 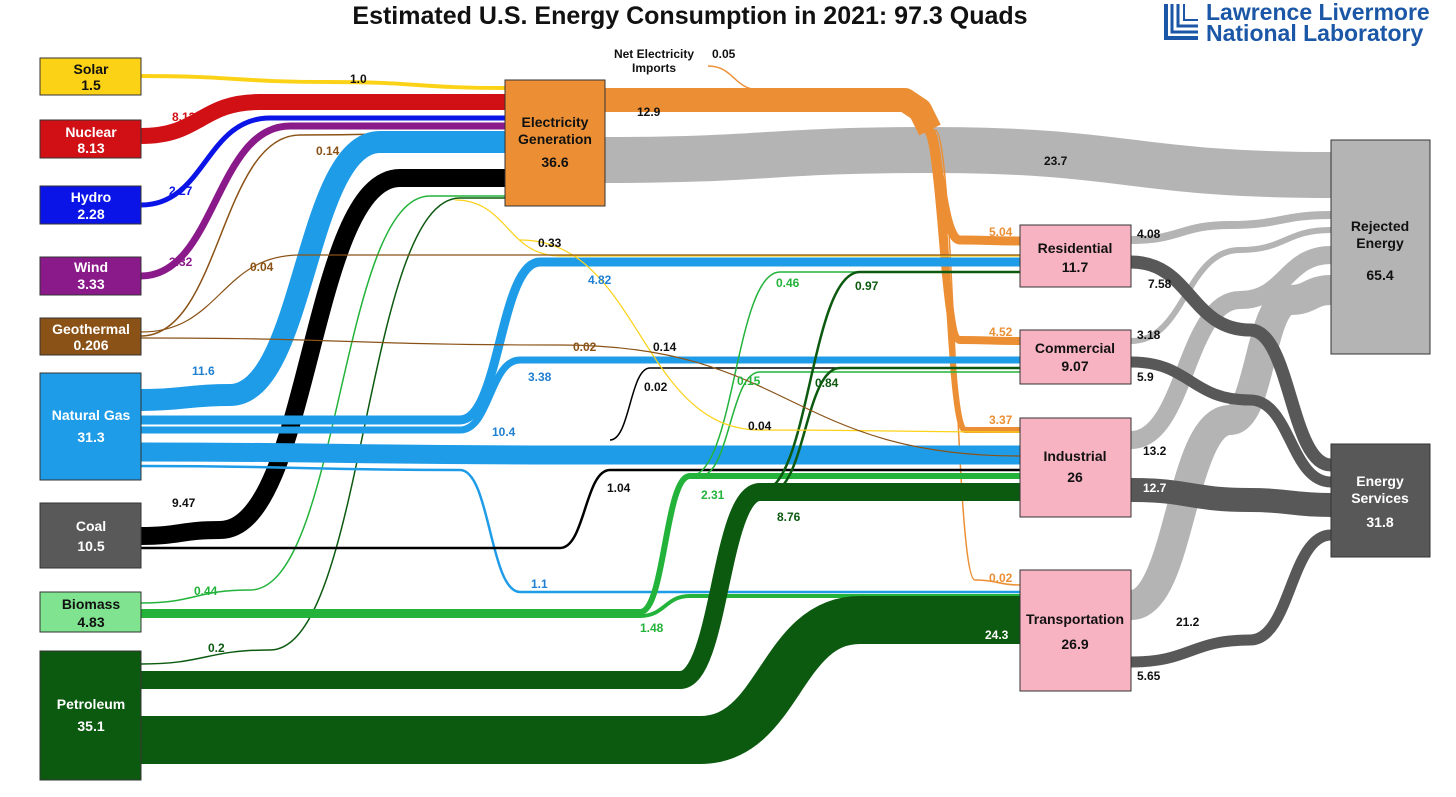 What do you see at coordinates (649, 112) in the screenshot?
I see `label-elec-total: 12.9` at bounding box center [649, 112].